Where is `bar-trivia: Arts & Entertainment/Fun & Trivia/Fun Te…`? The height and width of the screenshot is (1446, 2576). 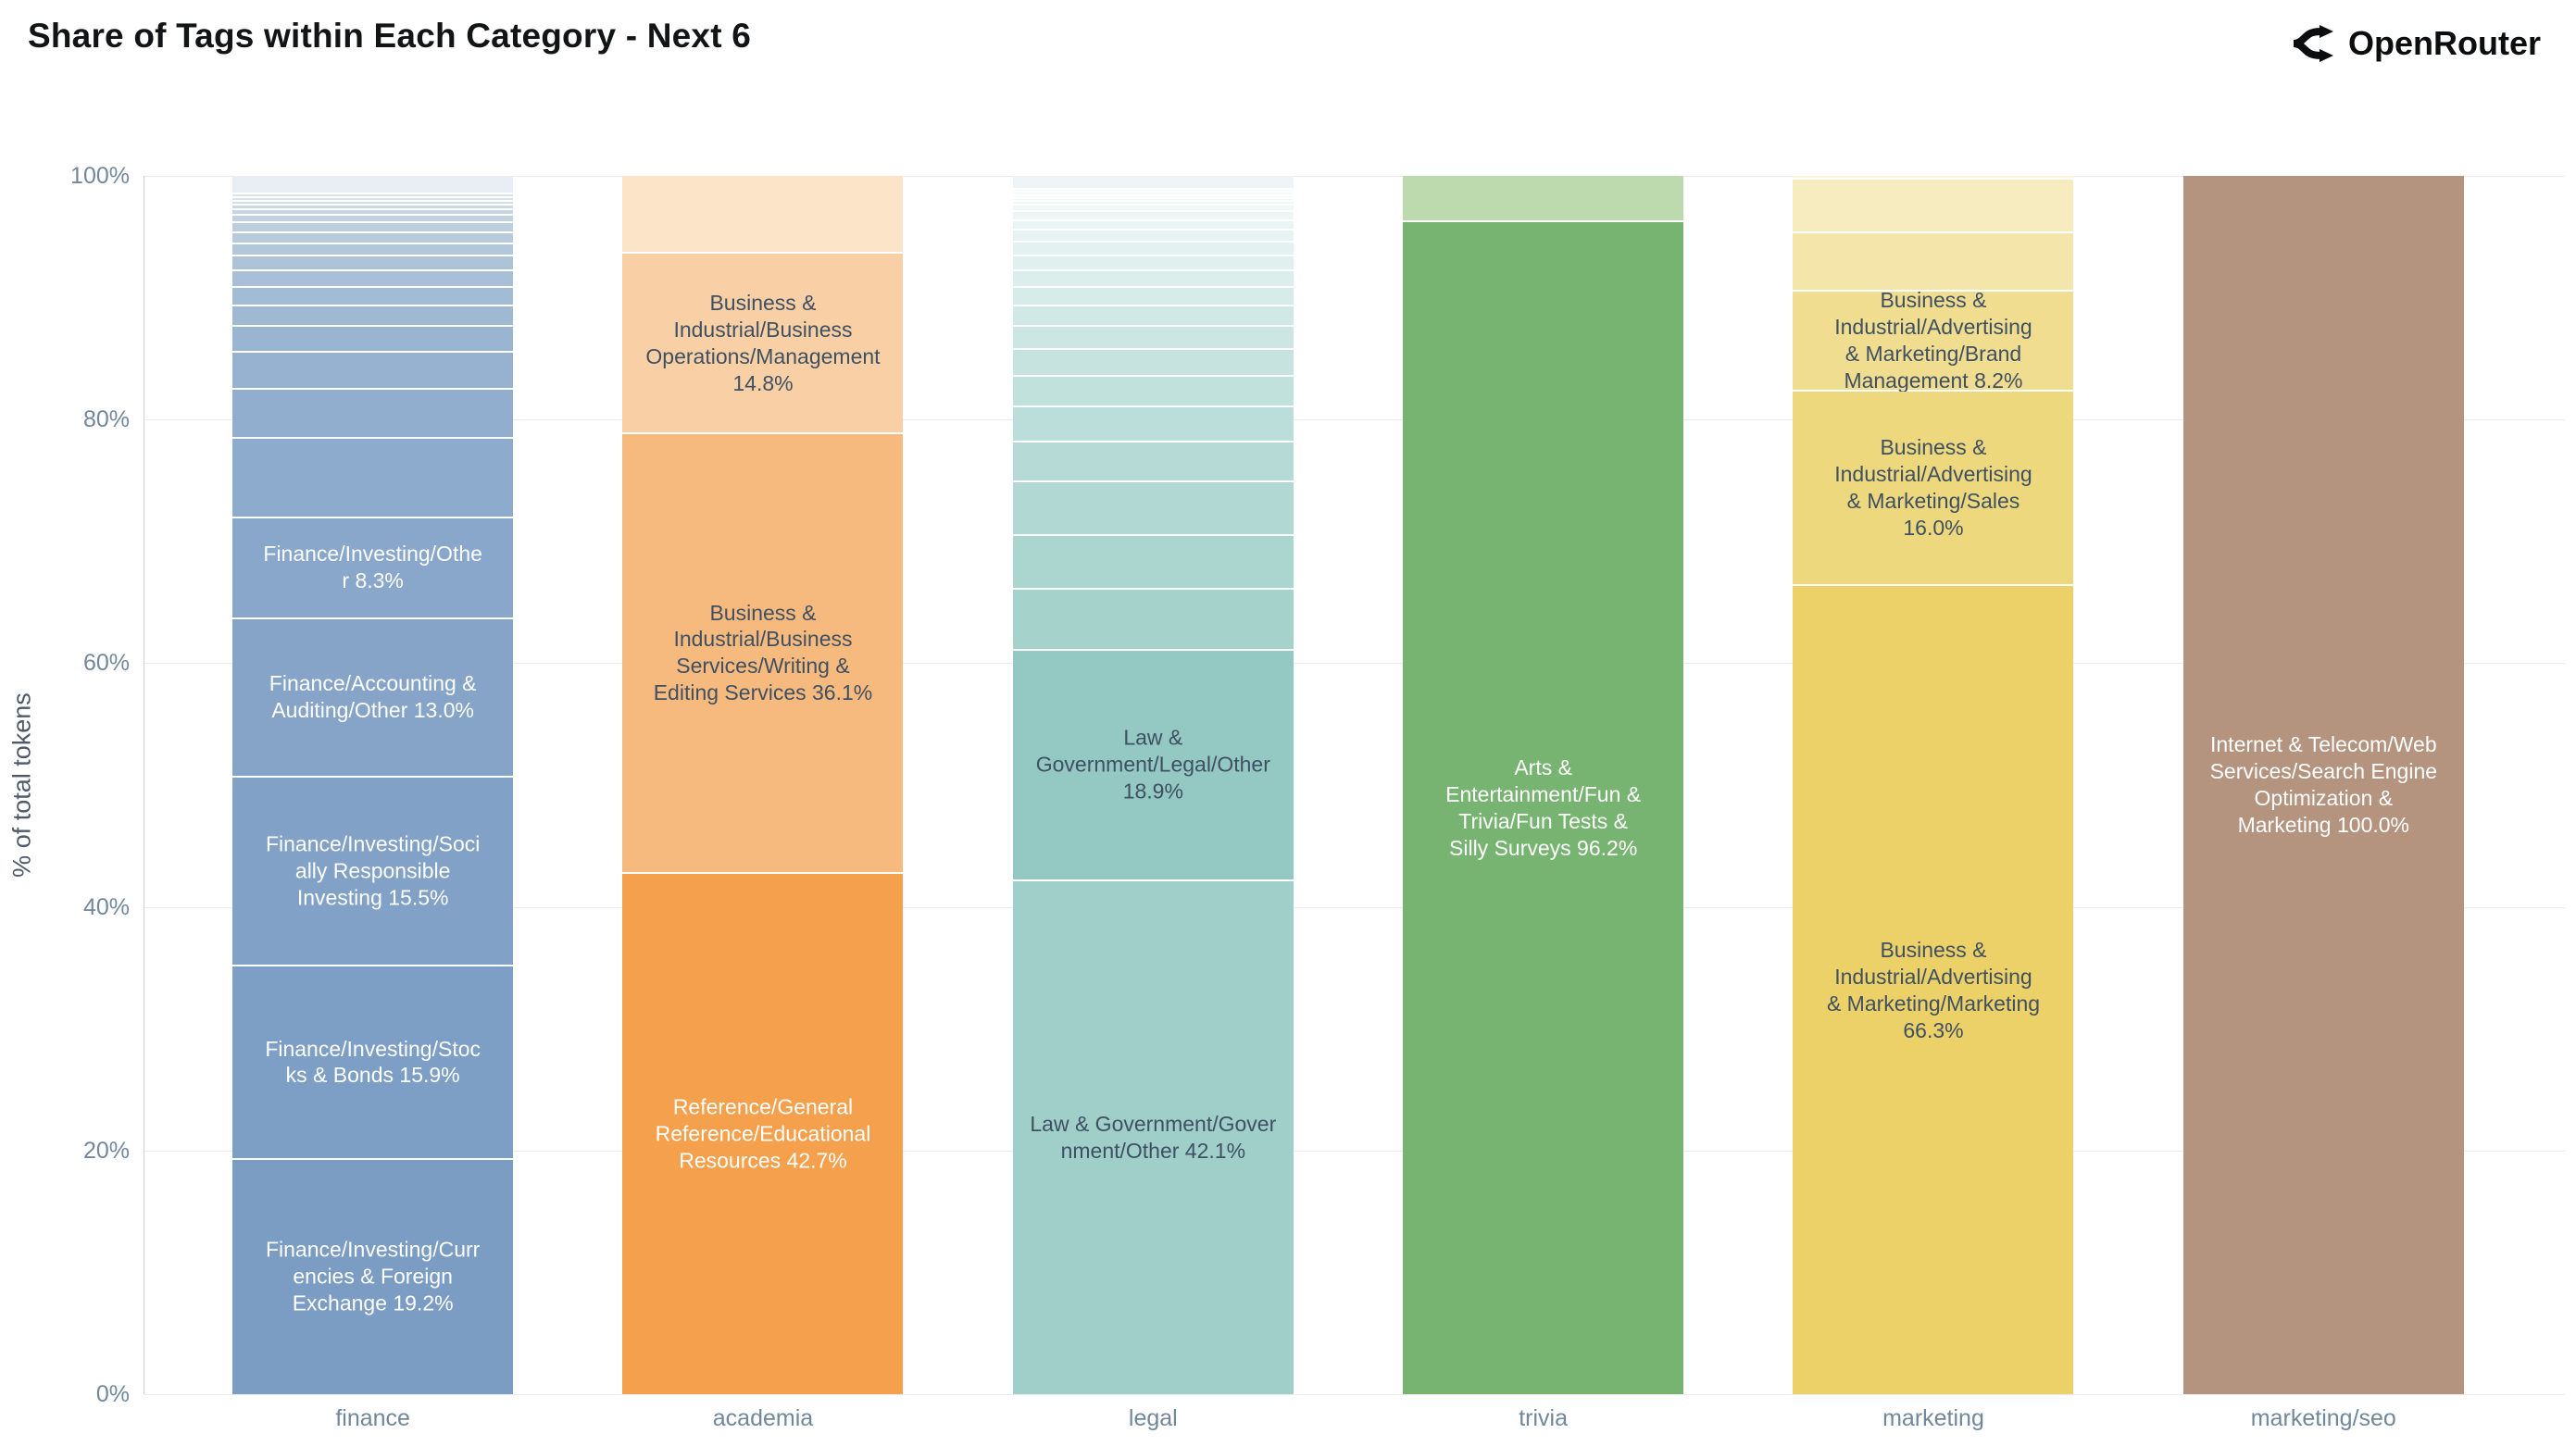
bar-trivia: Arts & Entertainment/Fun & Trivia/Fun Te… is located at coordinates (1544, 785).